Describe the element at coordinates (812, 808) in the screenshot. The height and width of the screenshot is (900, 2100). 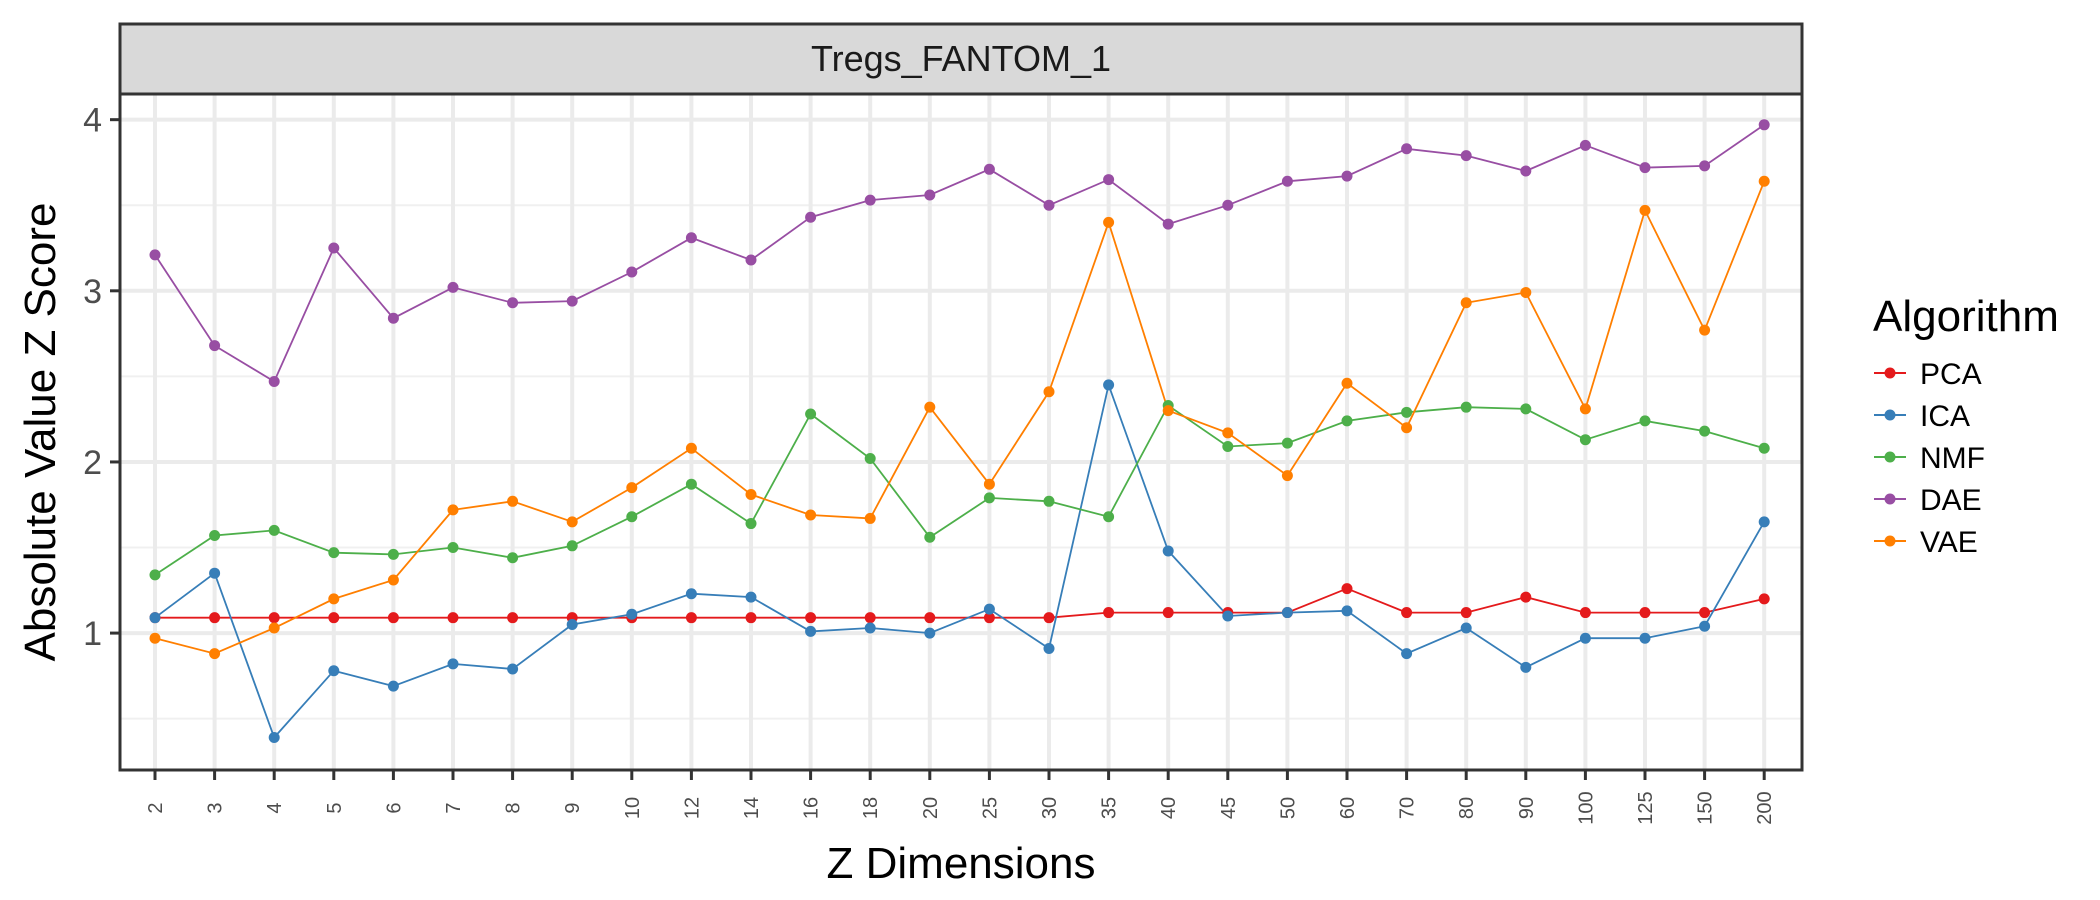
I see `x-tick-label: 16` at that location.